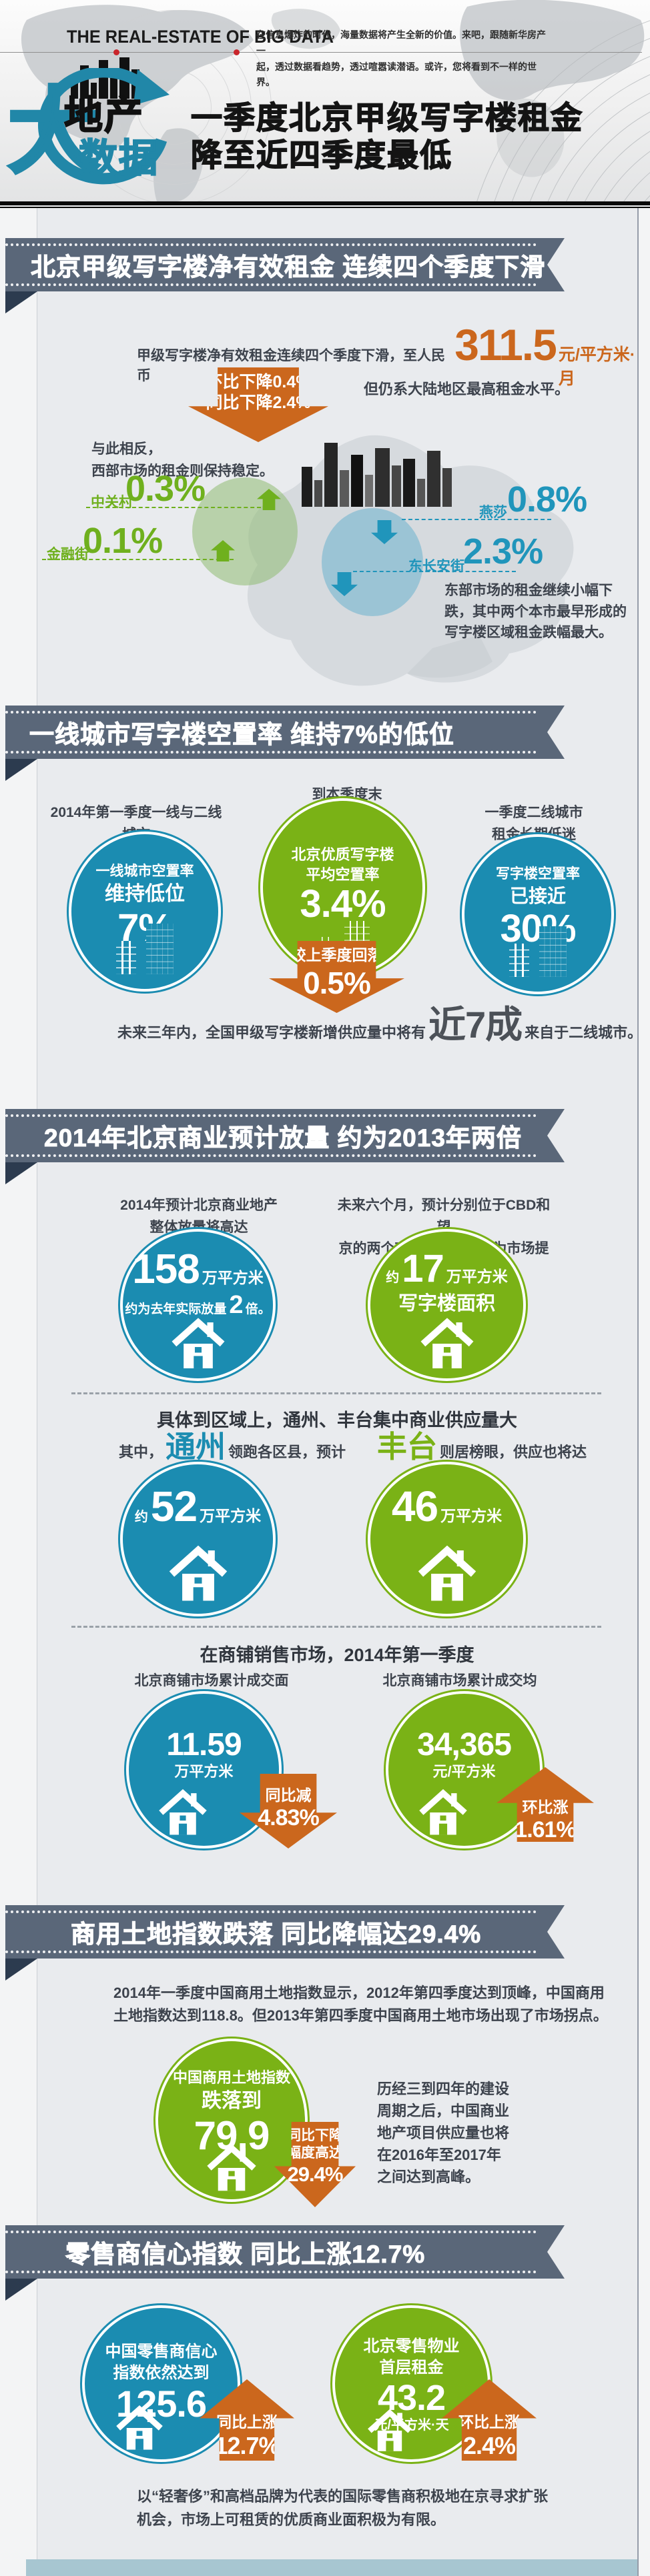  Describe the element at coordinates (104, 115) in the screenshot. I see `logo-word-dichan: 地产` at that location.